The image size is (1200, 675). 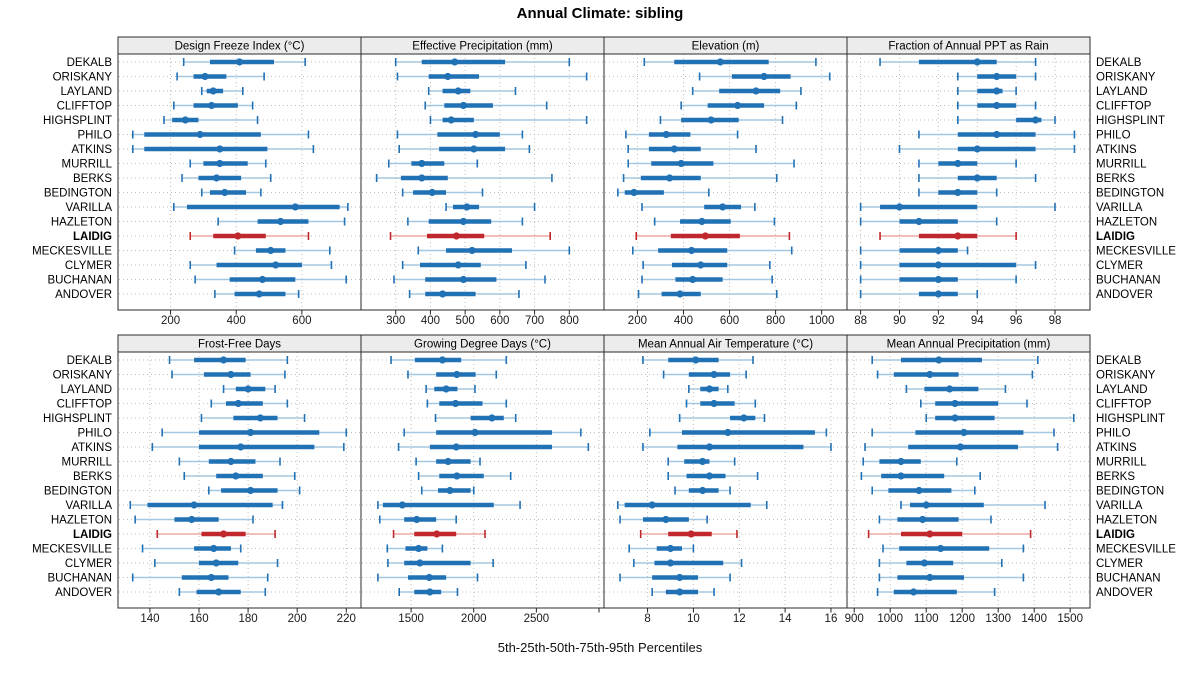 I want to click on svg-text: 96, so click(x=1016, y=321).